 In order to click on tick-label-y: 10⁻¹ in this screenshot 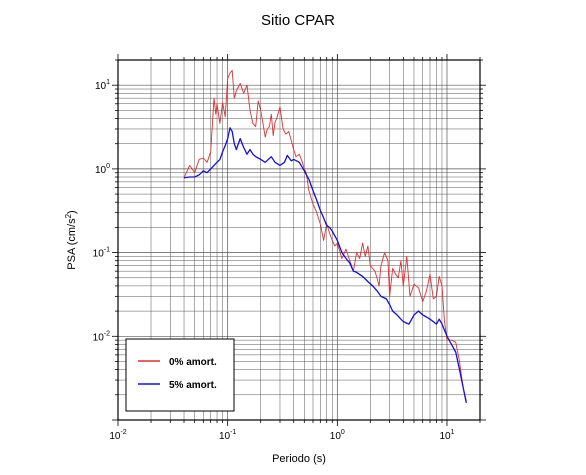, I will do `click(101, 253)`.